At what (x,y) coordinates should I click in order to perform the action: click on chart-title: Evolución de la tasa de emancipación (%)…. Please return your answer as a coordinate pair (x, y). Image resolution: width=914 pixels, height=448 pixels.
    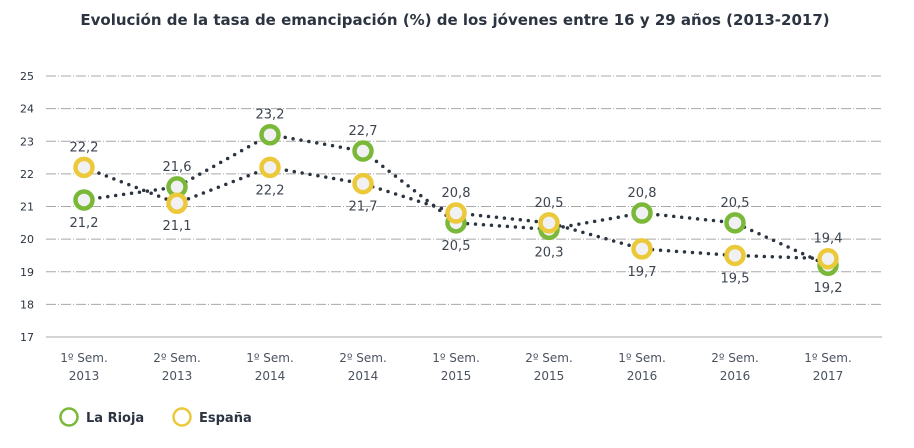
    Looking at the image, I should click on (454, 20).